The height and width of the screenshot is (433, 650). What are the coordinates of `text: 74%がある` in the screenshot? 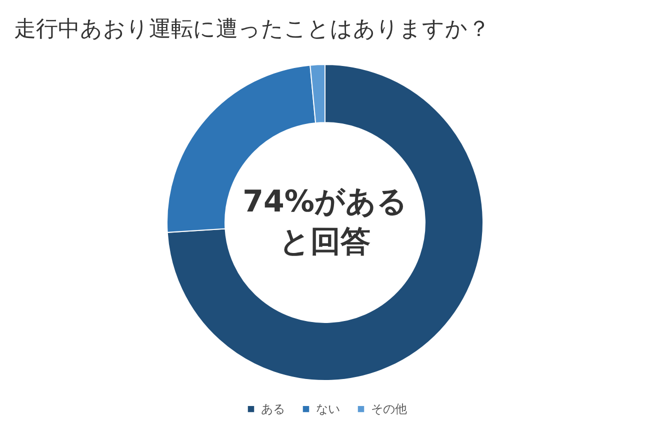 It's located at (325, 202).